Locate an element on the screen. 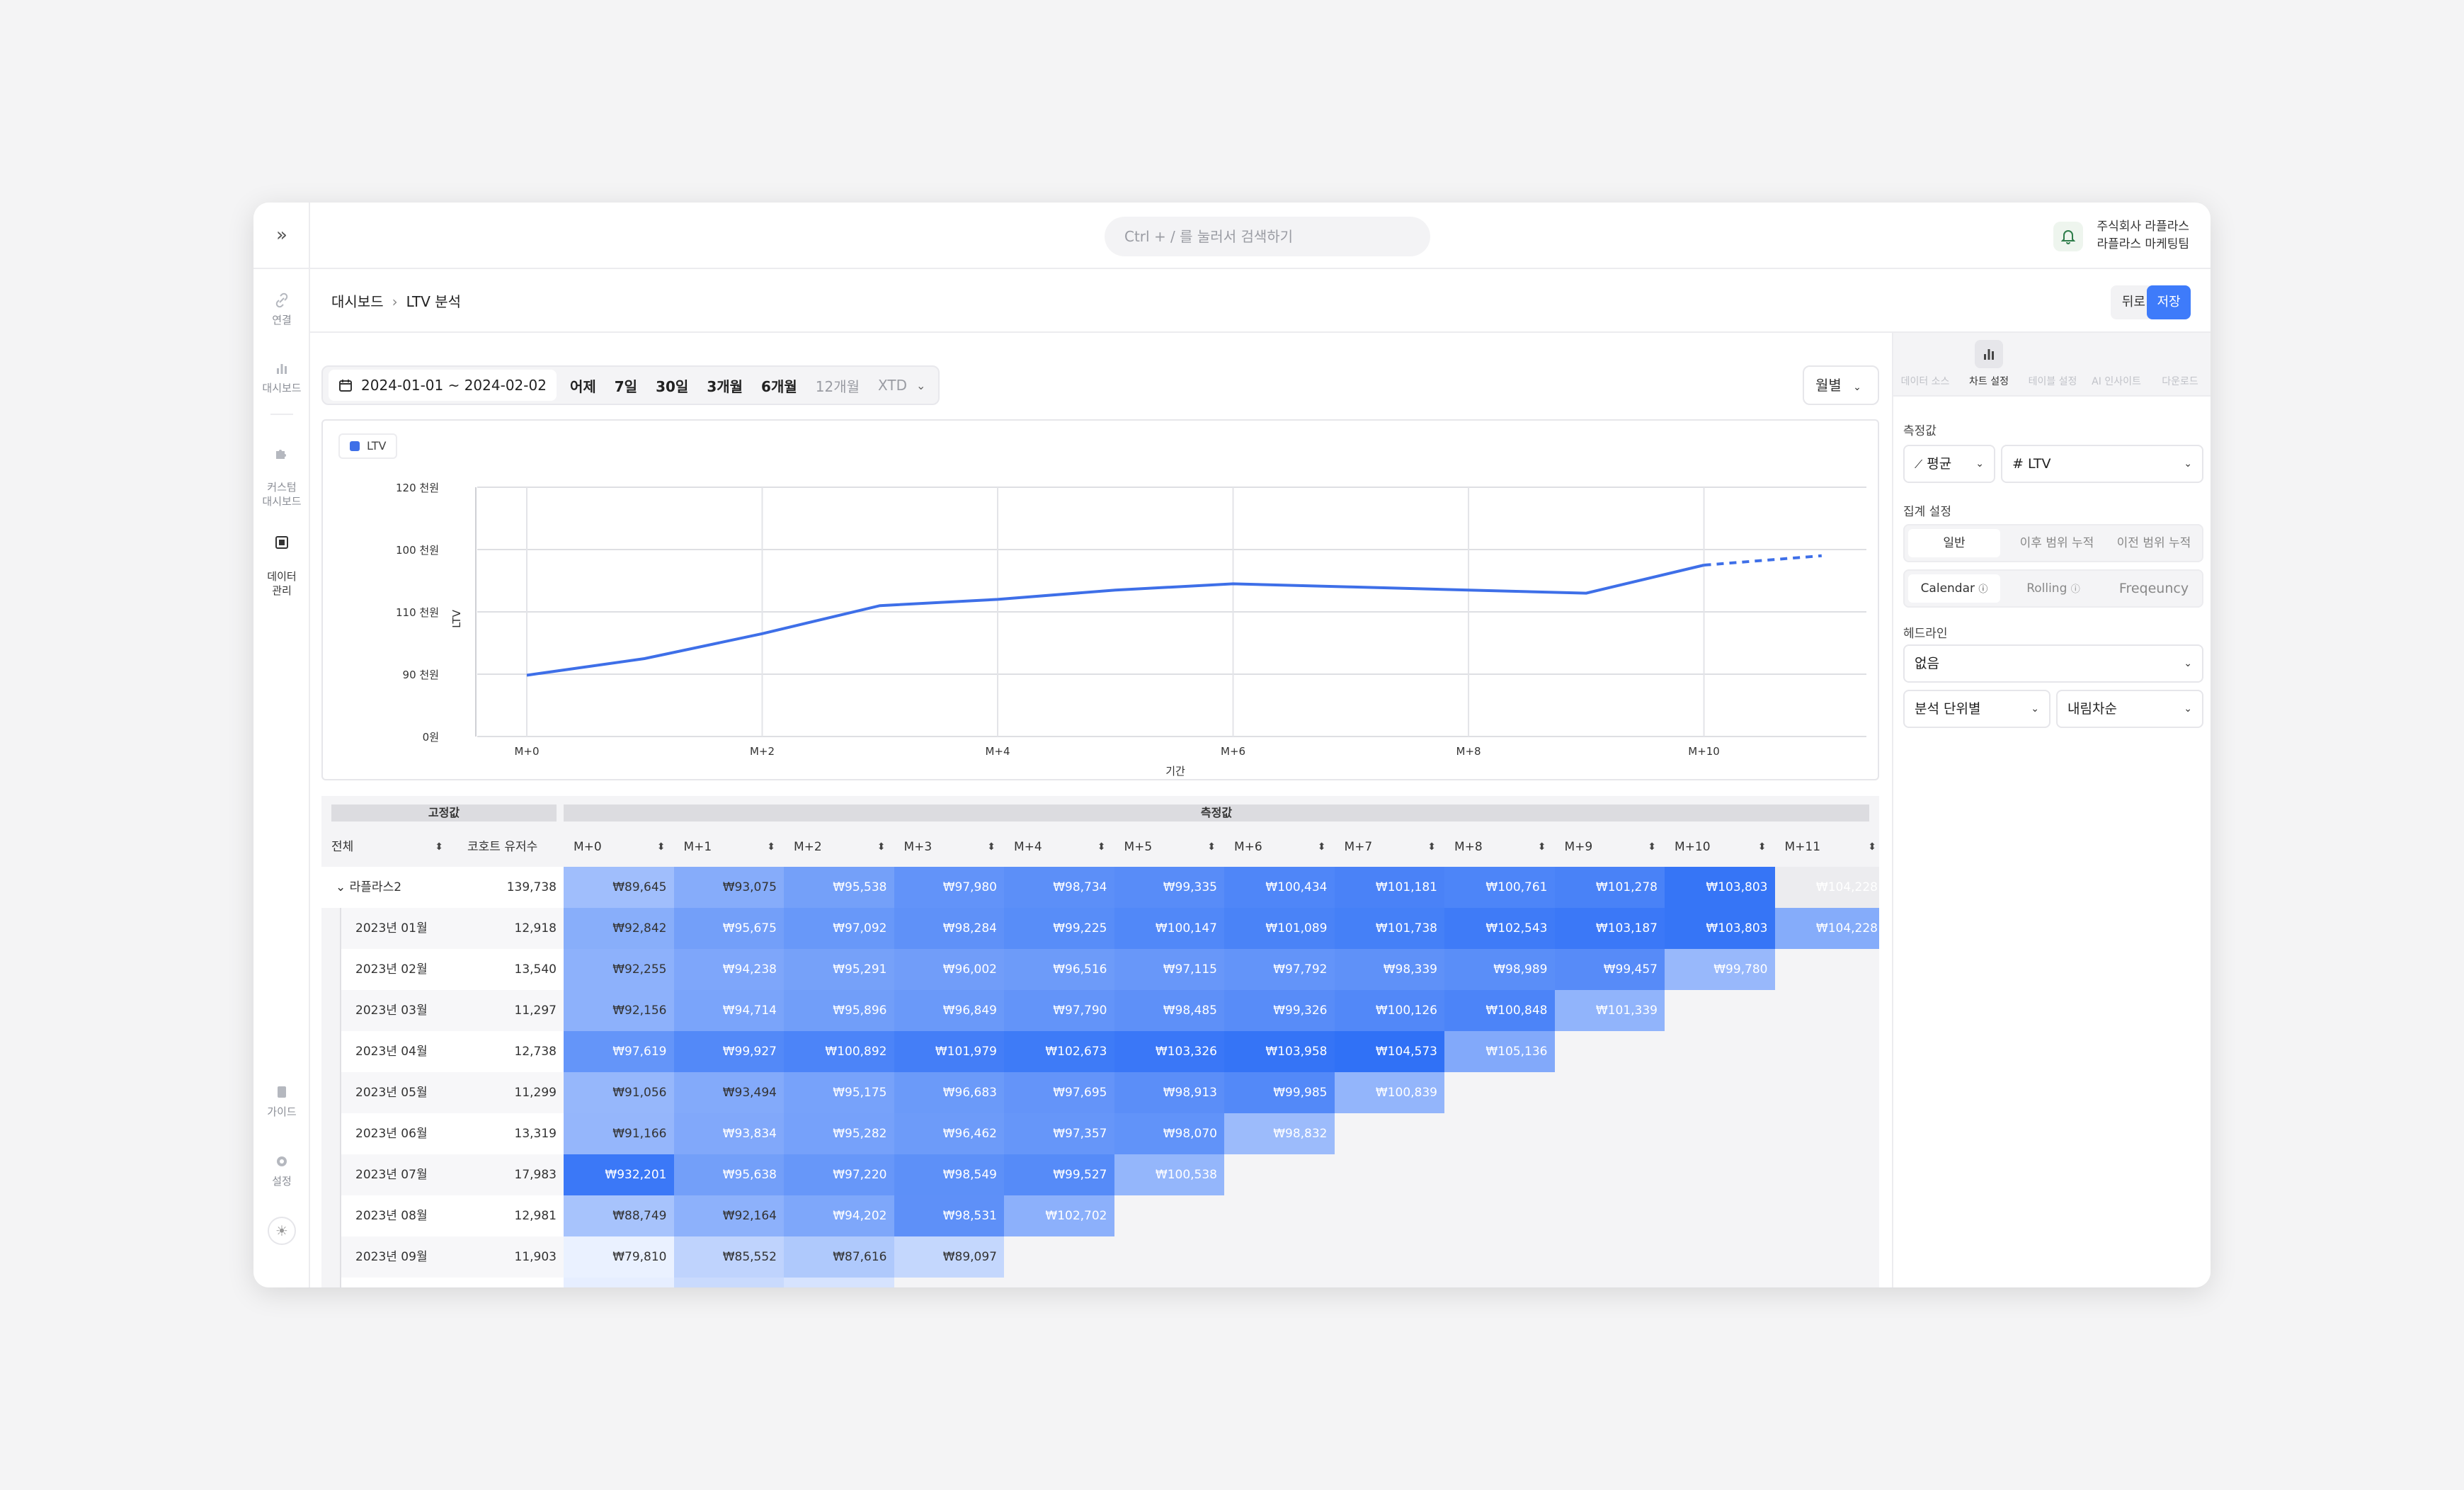  col-all: 전체 ⬍ is located at coordinates (392, 847).